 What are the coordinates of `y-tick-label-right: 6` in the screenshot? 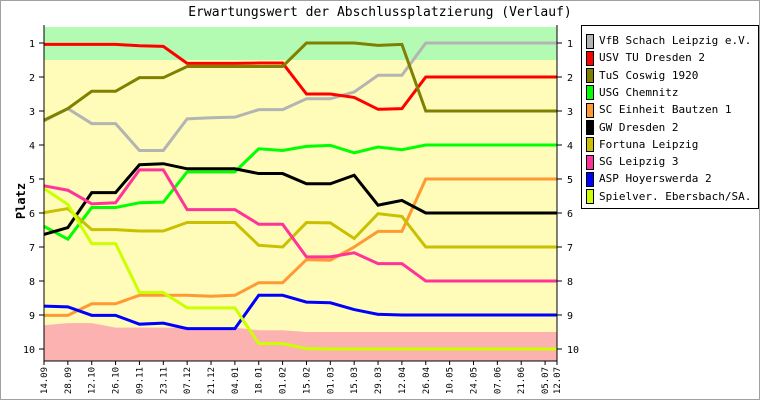 It's located at (570, 214).